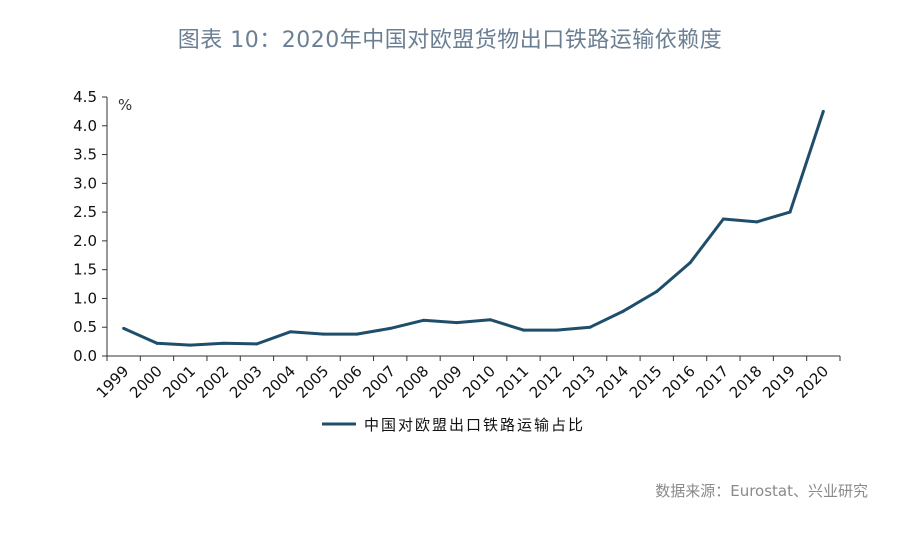 Image resolution: width=900 pixels, height=541 pixels. I want to click on x-tick-label: 2009, so click(446, 382).